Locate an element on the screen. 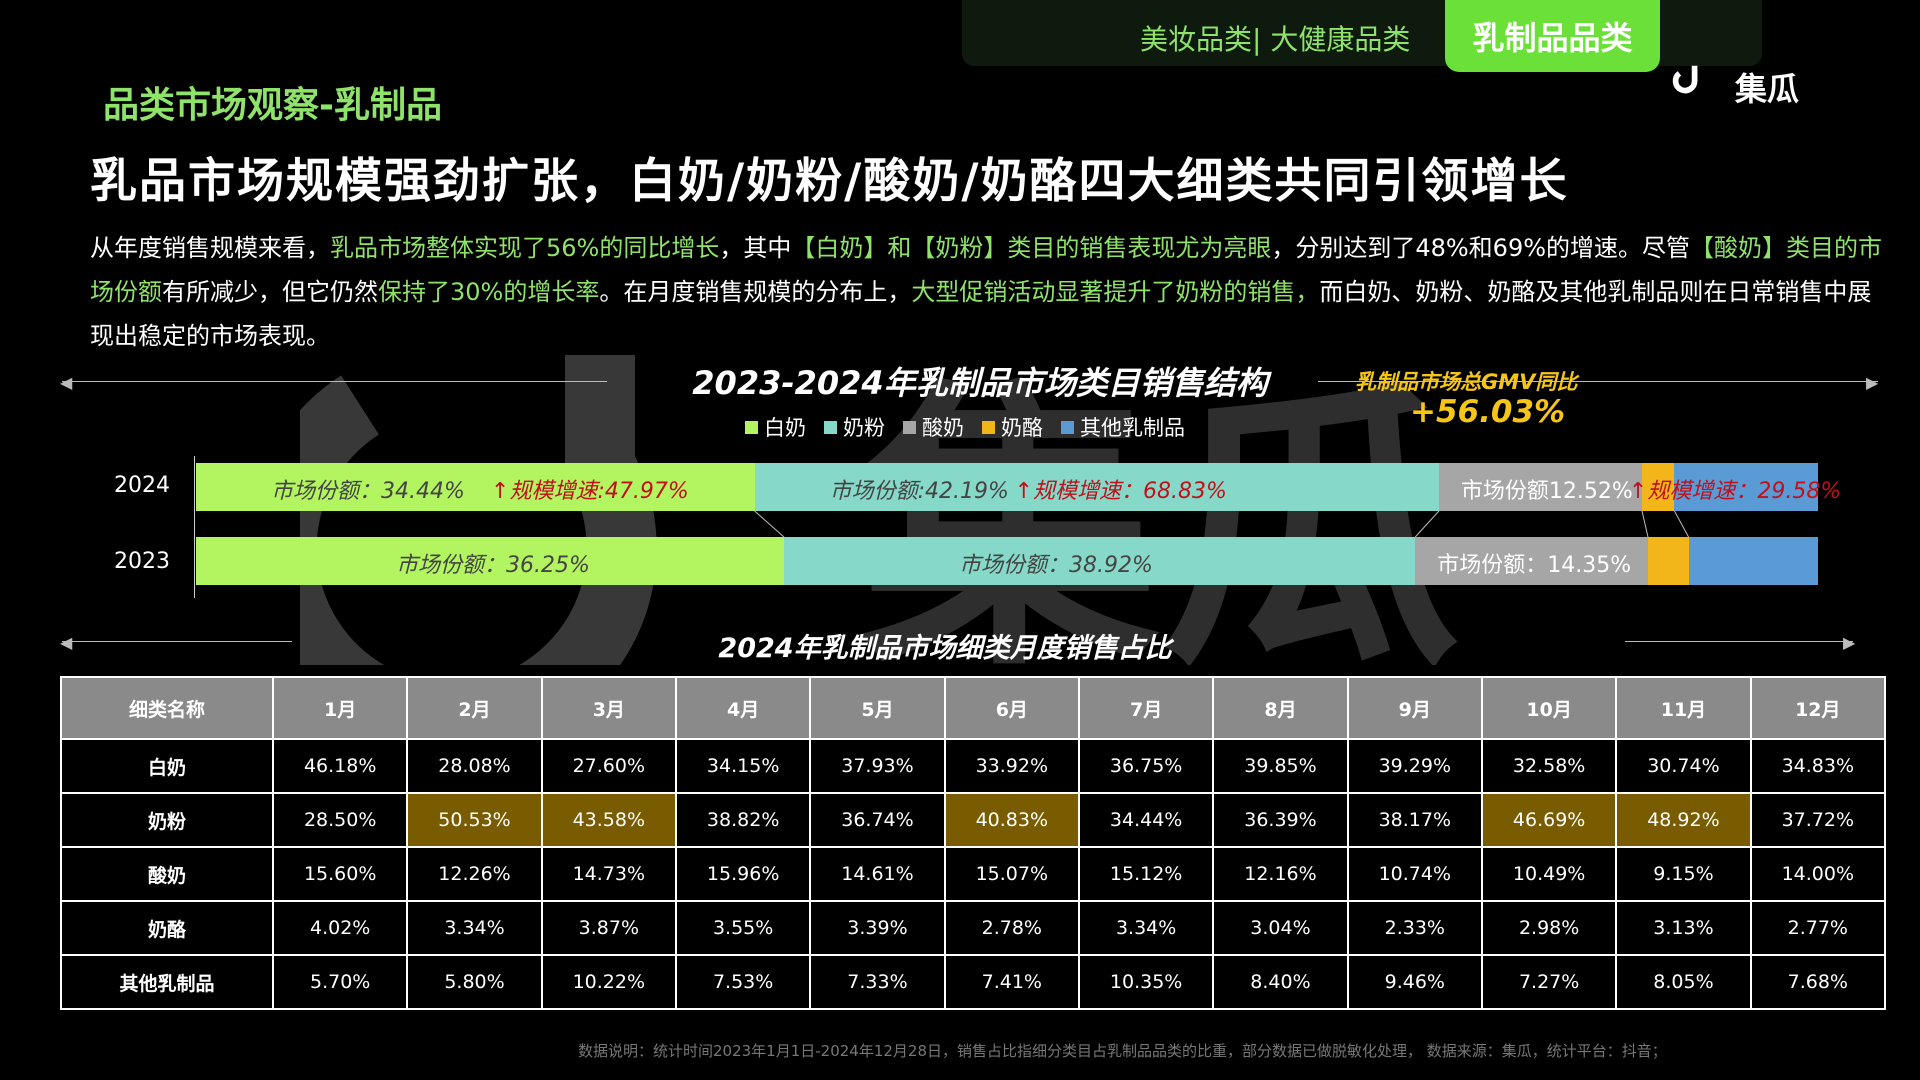 The height and width of the screenshot is (1080, 1920). table-cell: 15.96% is located at coordinates (743, 874).